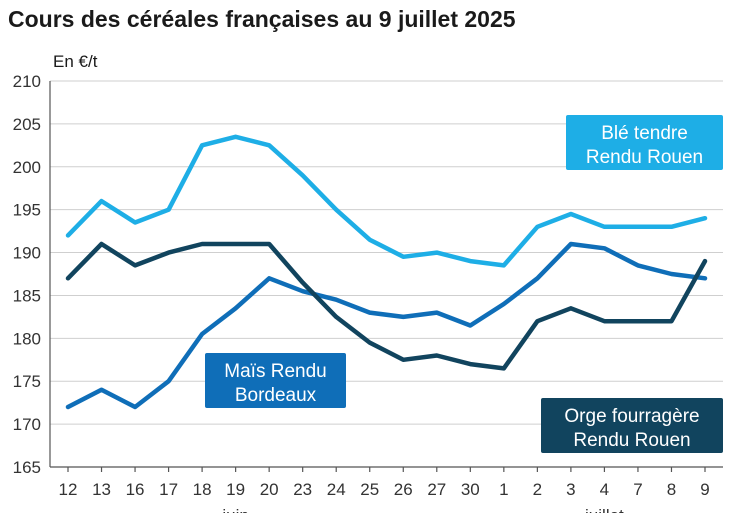  What do you see at coordinates (671, 489) in the screenshot?
I see `x-tick-label: 8` at bounding box center [671, 489].